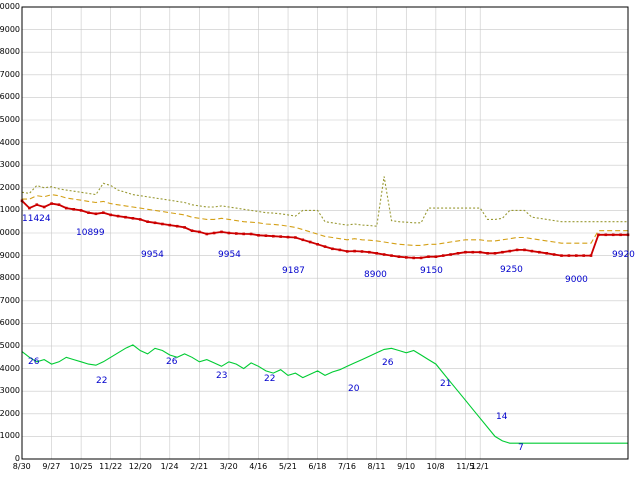 This screenshot has height=480, width=640. I want to click on y-tick-label: 11000, so click(10, 210).